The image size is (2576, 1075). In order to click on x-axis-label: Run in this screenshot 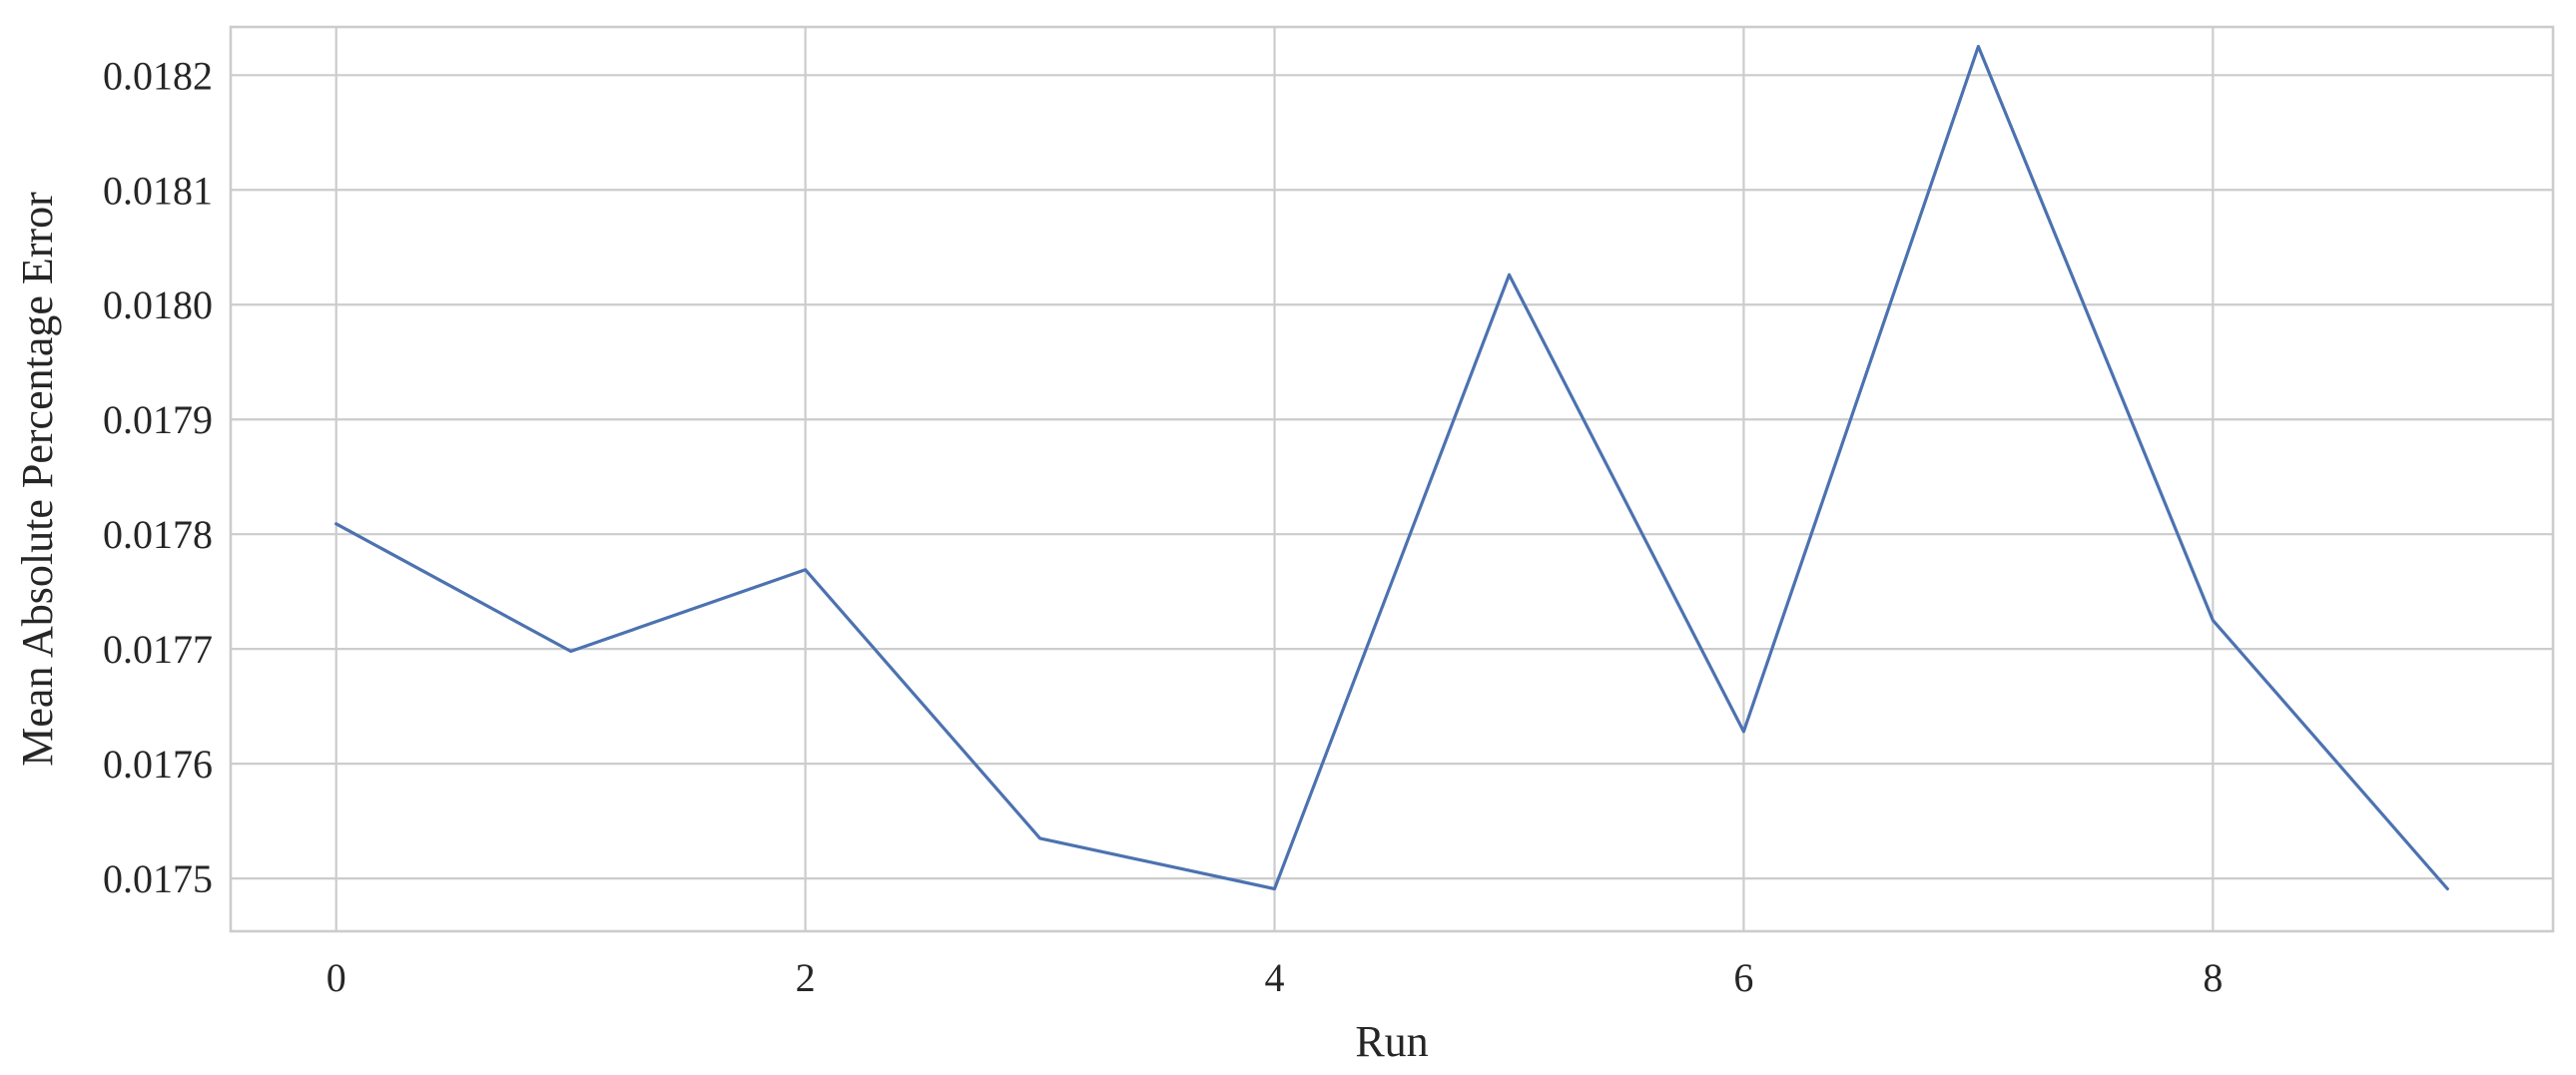, I will do `click(1391, 1041)`.